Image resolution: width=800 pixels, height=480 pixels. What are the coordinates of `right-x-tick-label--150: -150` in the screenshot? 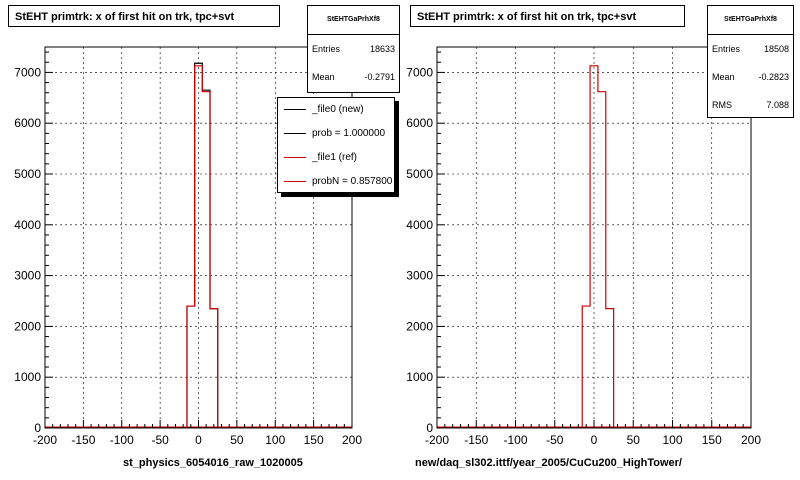 It's located at (476, 440).